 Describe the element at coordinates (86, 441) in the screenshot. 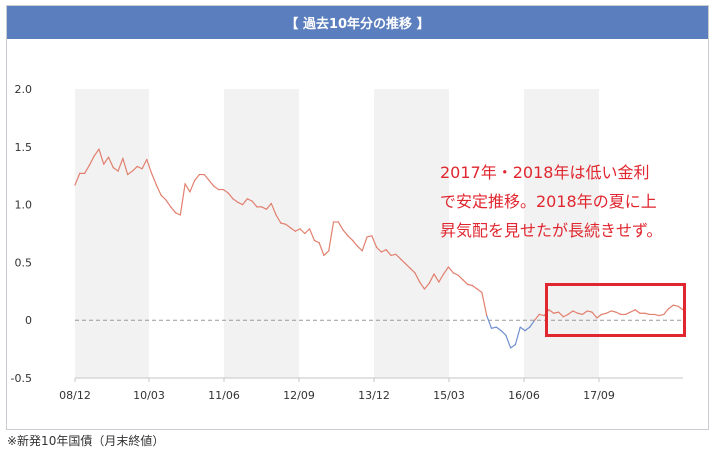

I see `footnote: ※新発10年国債（月末終値）` at that location.